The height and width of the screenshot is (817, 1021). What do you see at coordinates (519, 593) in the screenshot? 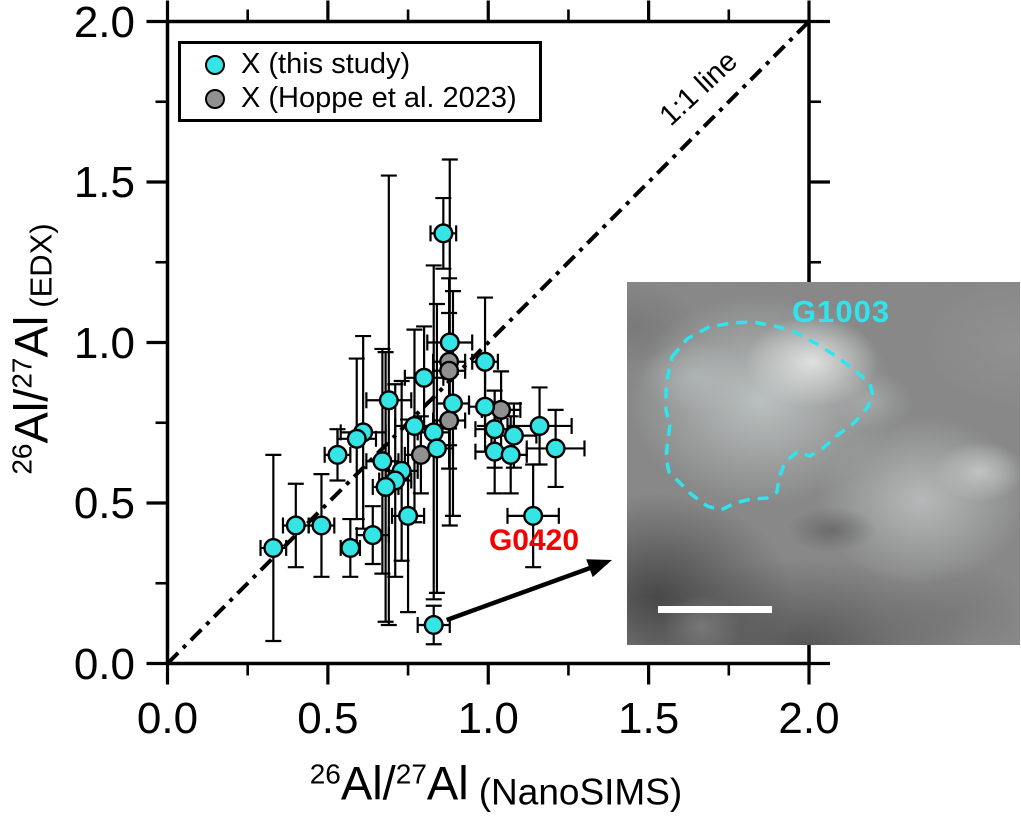
I see `annotation-arrow` at bounding box center [519, 593].